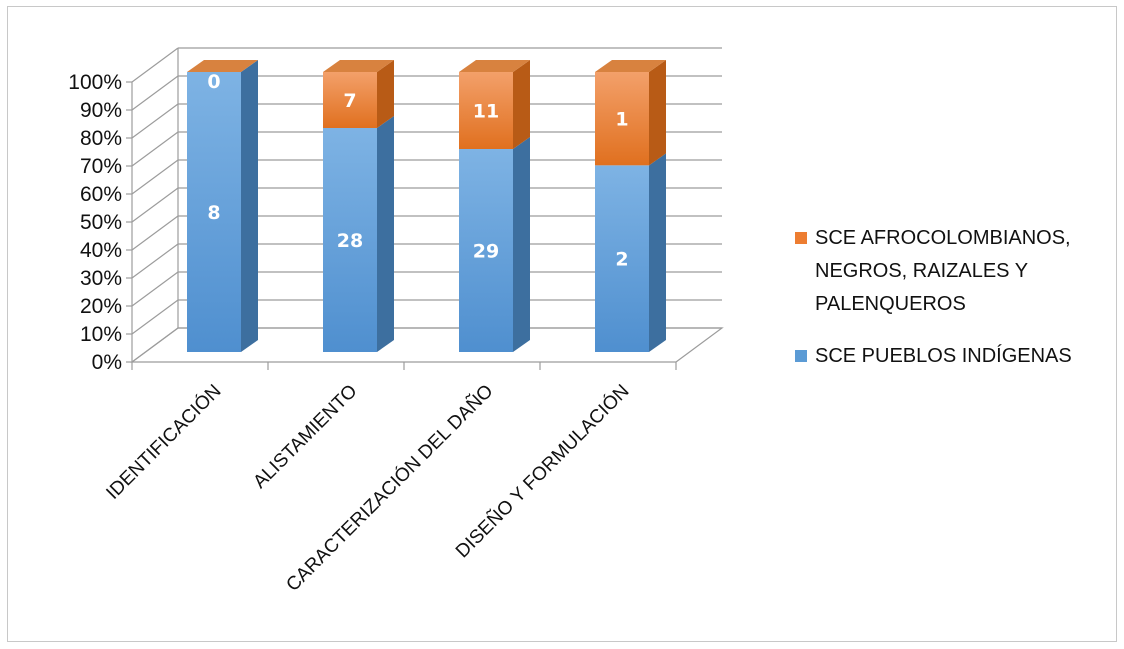 Image resolution: width=1124 pixels, height=649 pixels. What do you see at coordinates (101, 194) in the screenshot?
I see `y-tick-label: 60%` at bounding box center [101, 194].